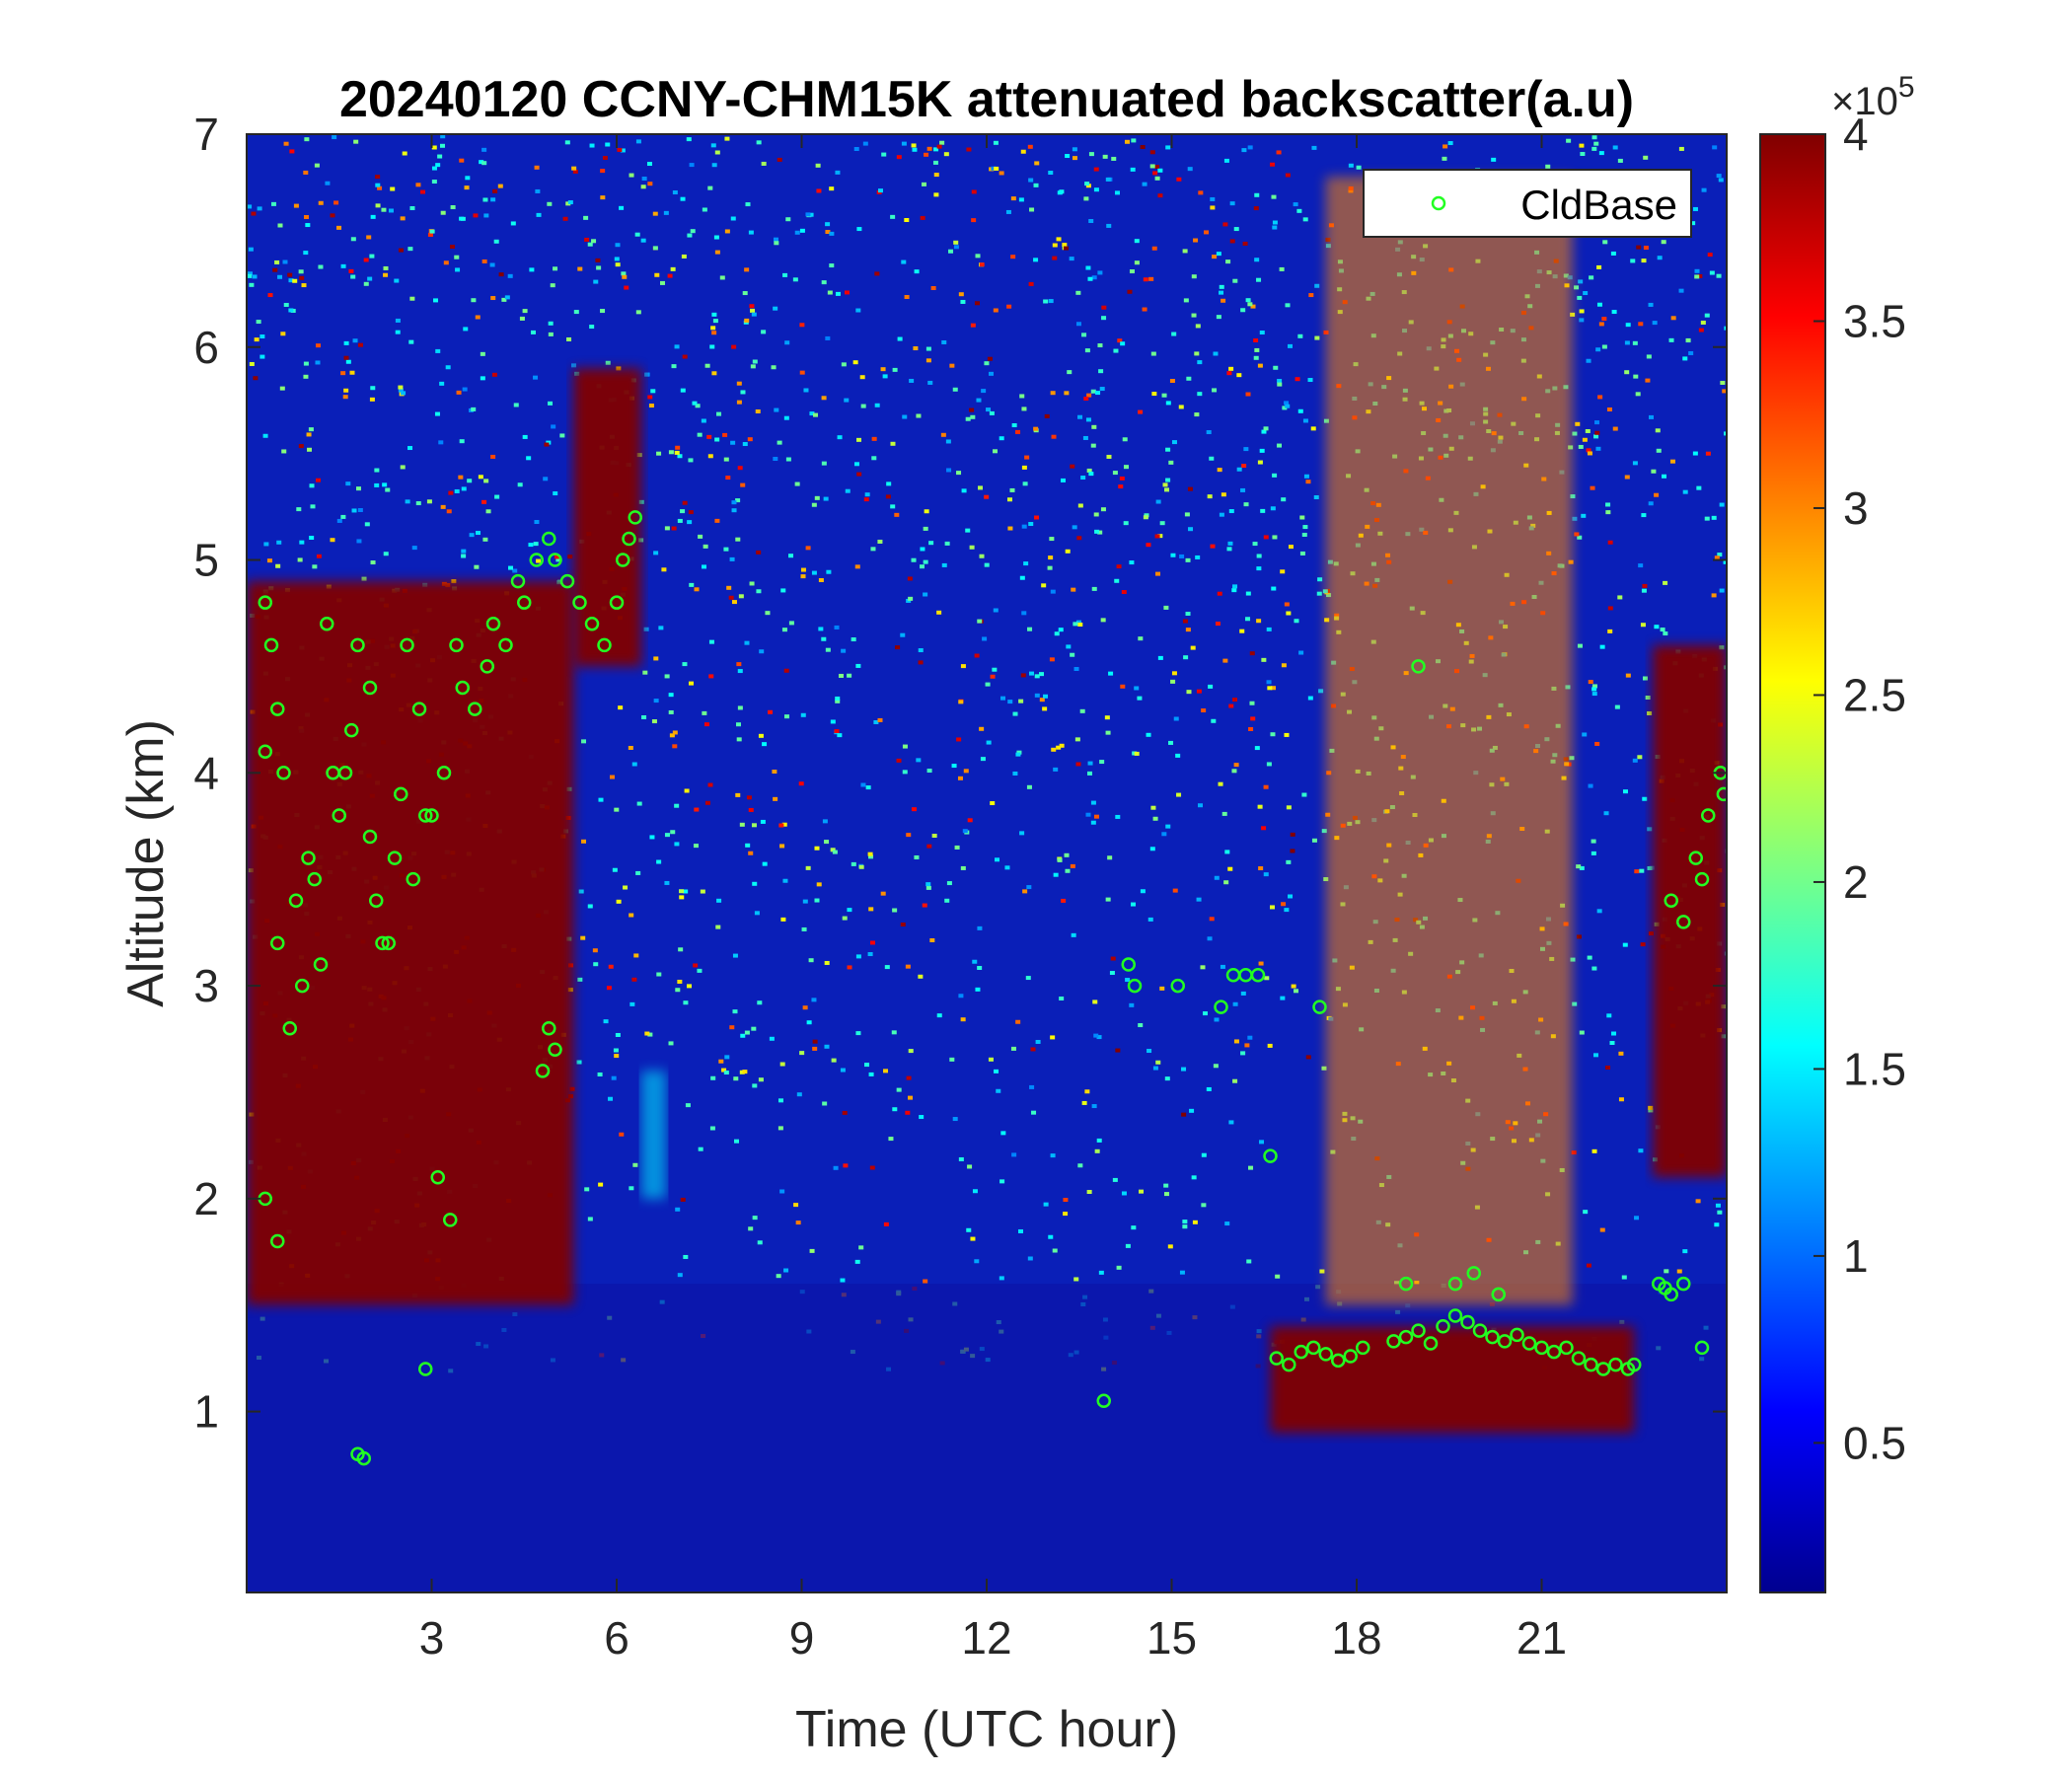 The height and width of the screenshot is (1776, 2072). Describe the element at coordinates (206, 561) in the screenshot. I see `y-tick-label: 5` at that location.